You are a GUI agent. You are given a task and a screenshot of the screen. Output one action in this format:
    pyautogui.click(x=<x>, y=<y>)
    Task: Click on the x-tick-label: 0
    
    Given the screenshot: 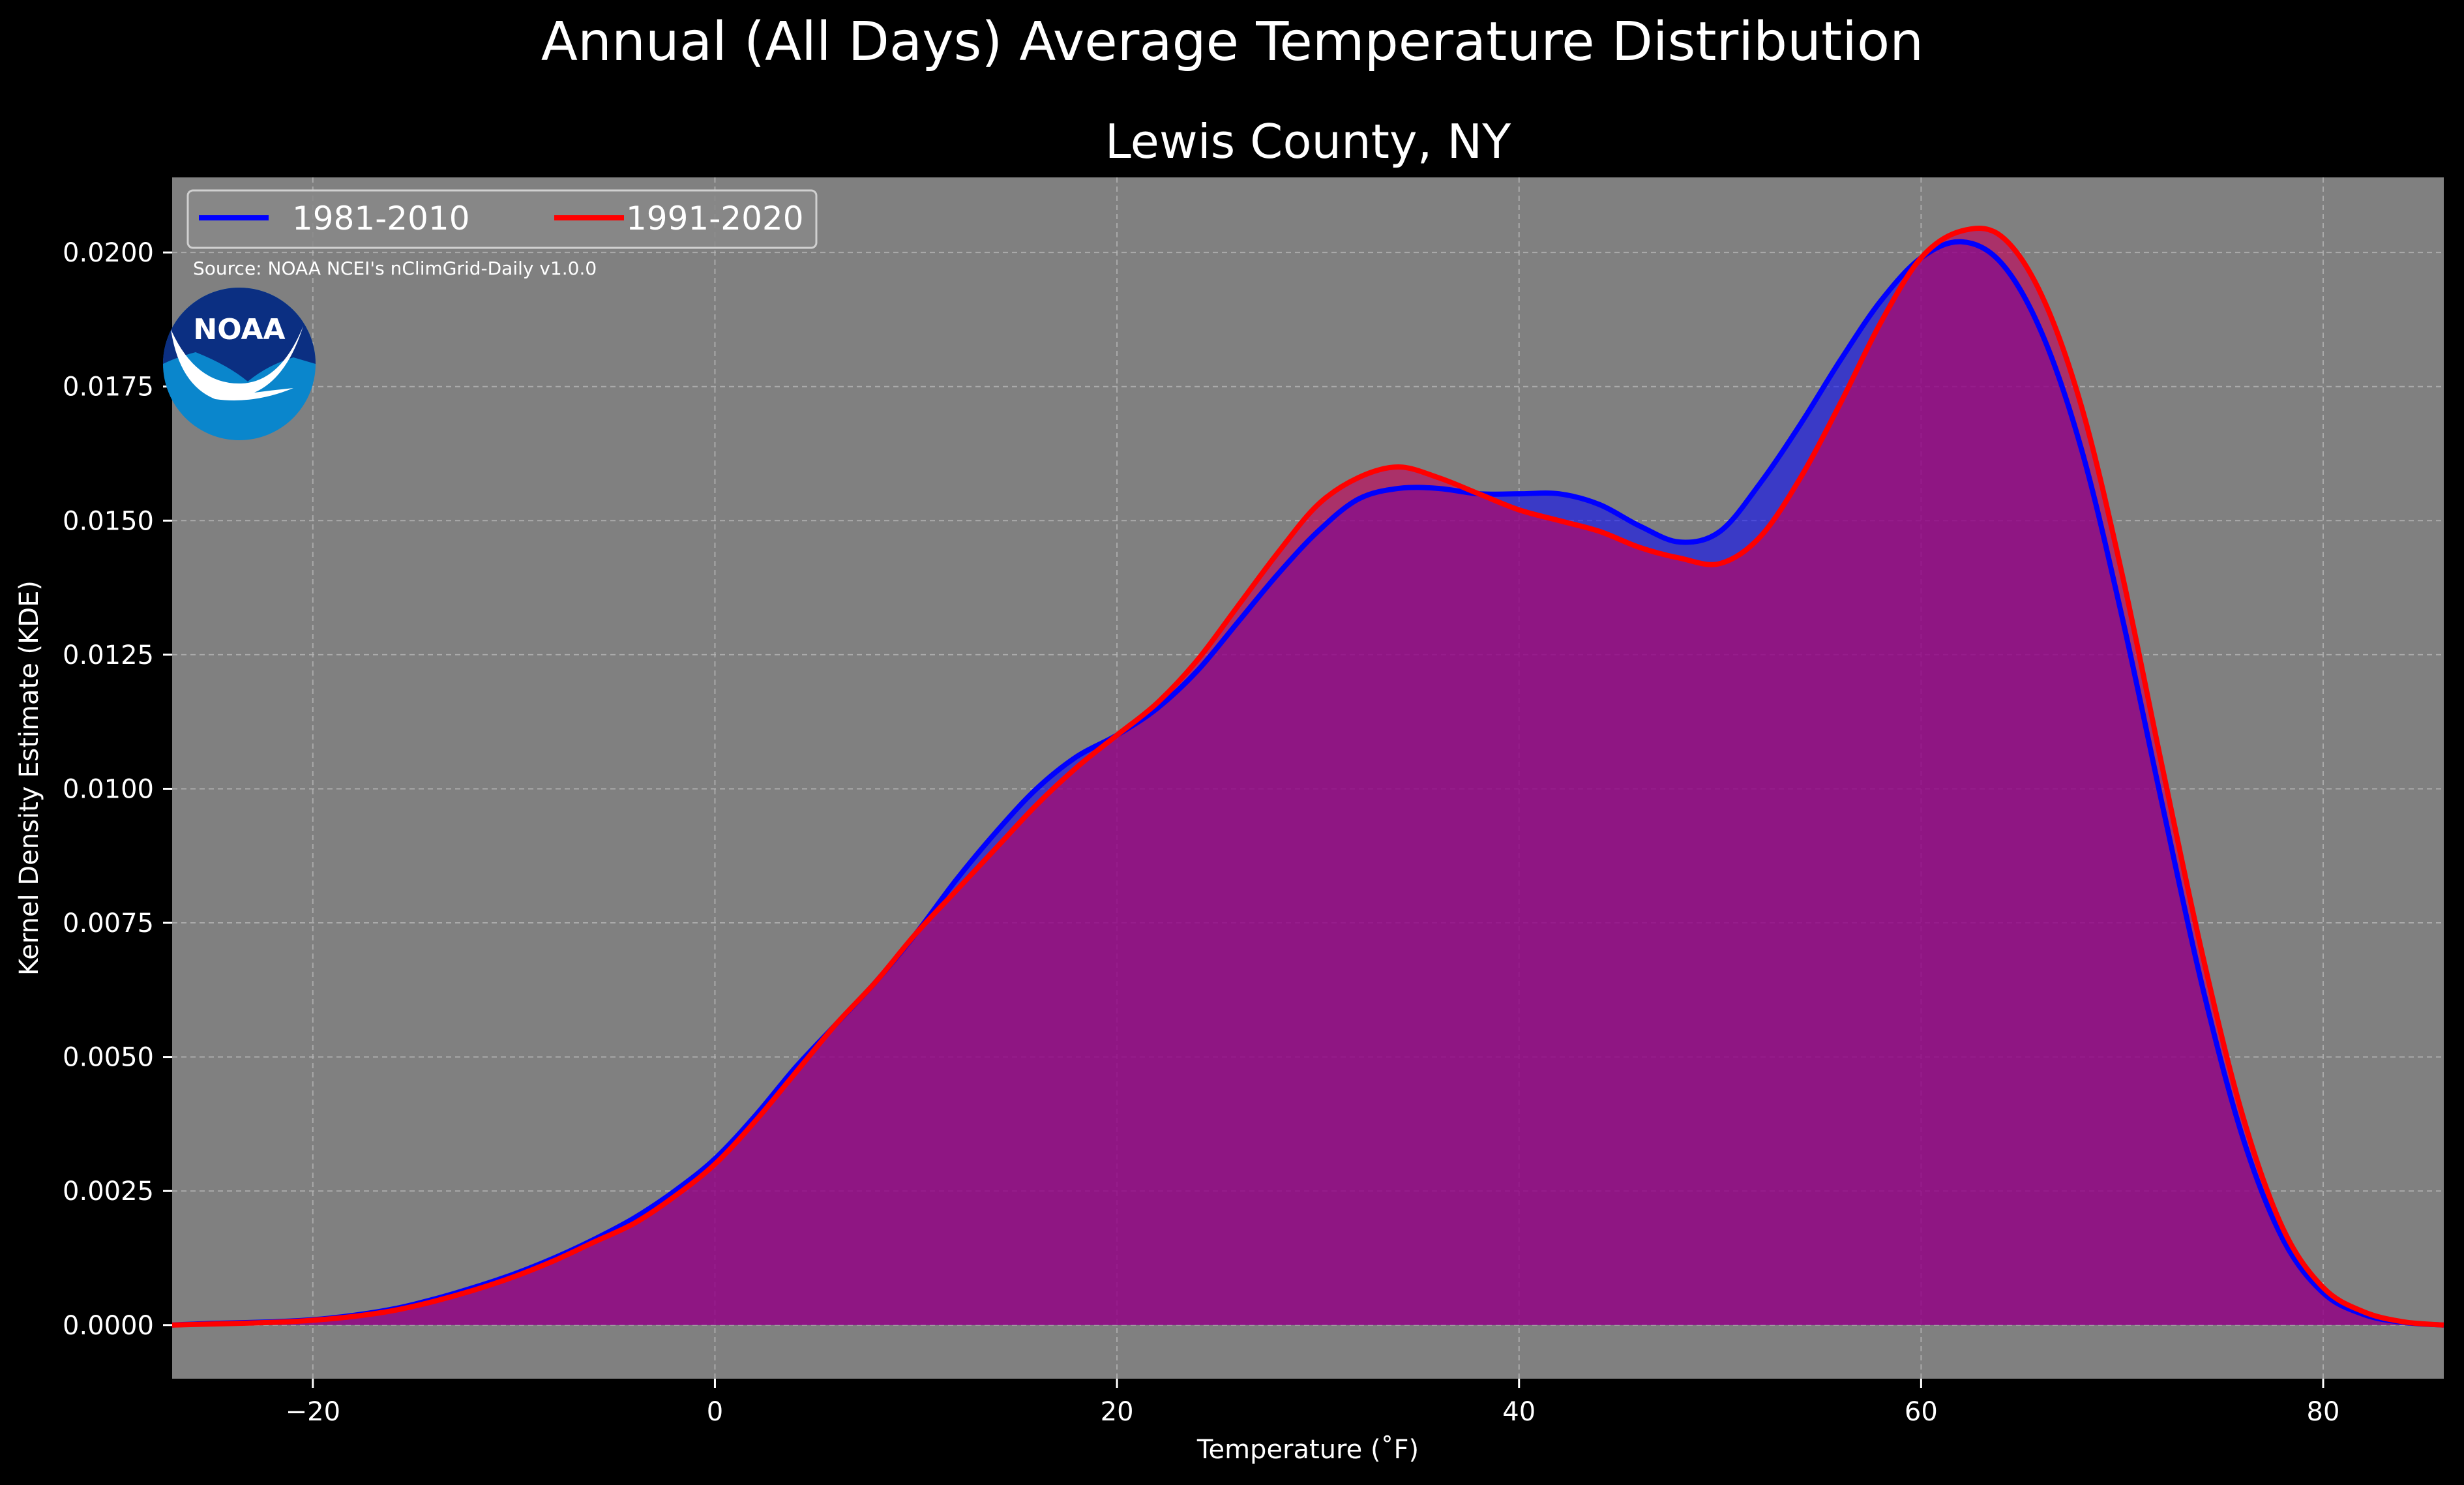 What is the action you would take?
    pyautogui.click(x=715, y=1412)
    